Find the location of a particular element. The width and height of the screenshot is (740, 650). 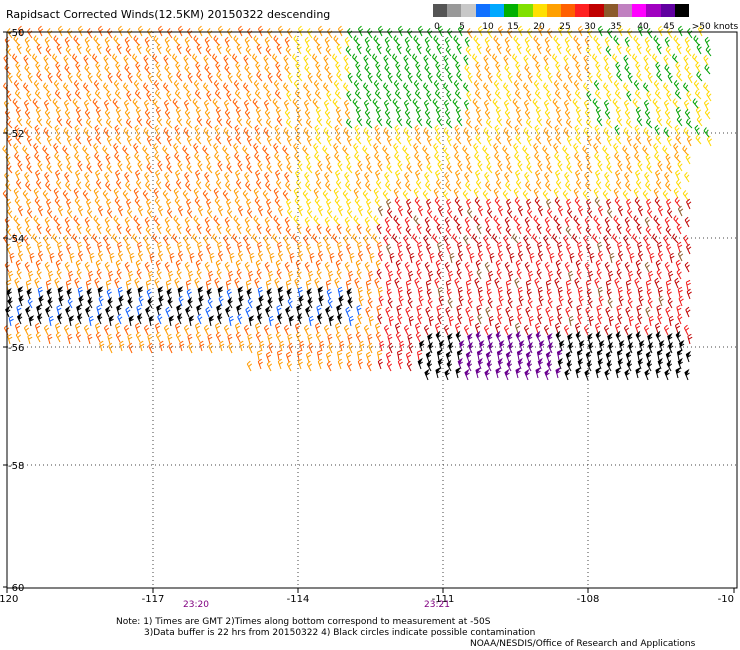

legend-swatch is located at coordinates (625, 10).